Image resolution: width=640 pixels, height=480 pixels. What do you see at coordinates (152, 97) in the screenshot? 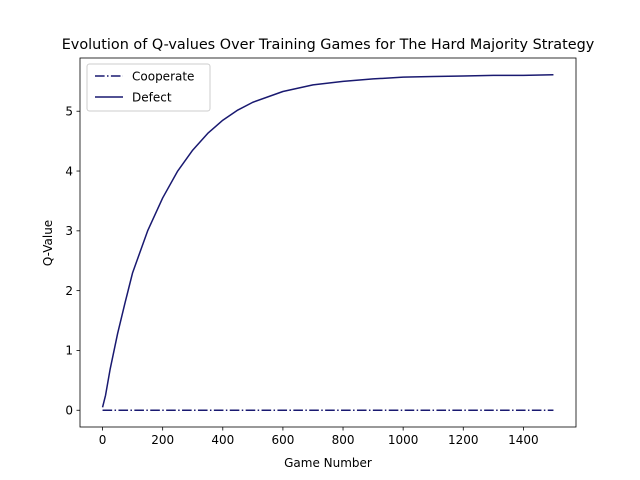
I see `legend-label-defect: Defect` at bounding box center [152, 97].